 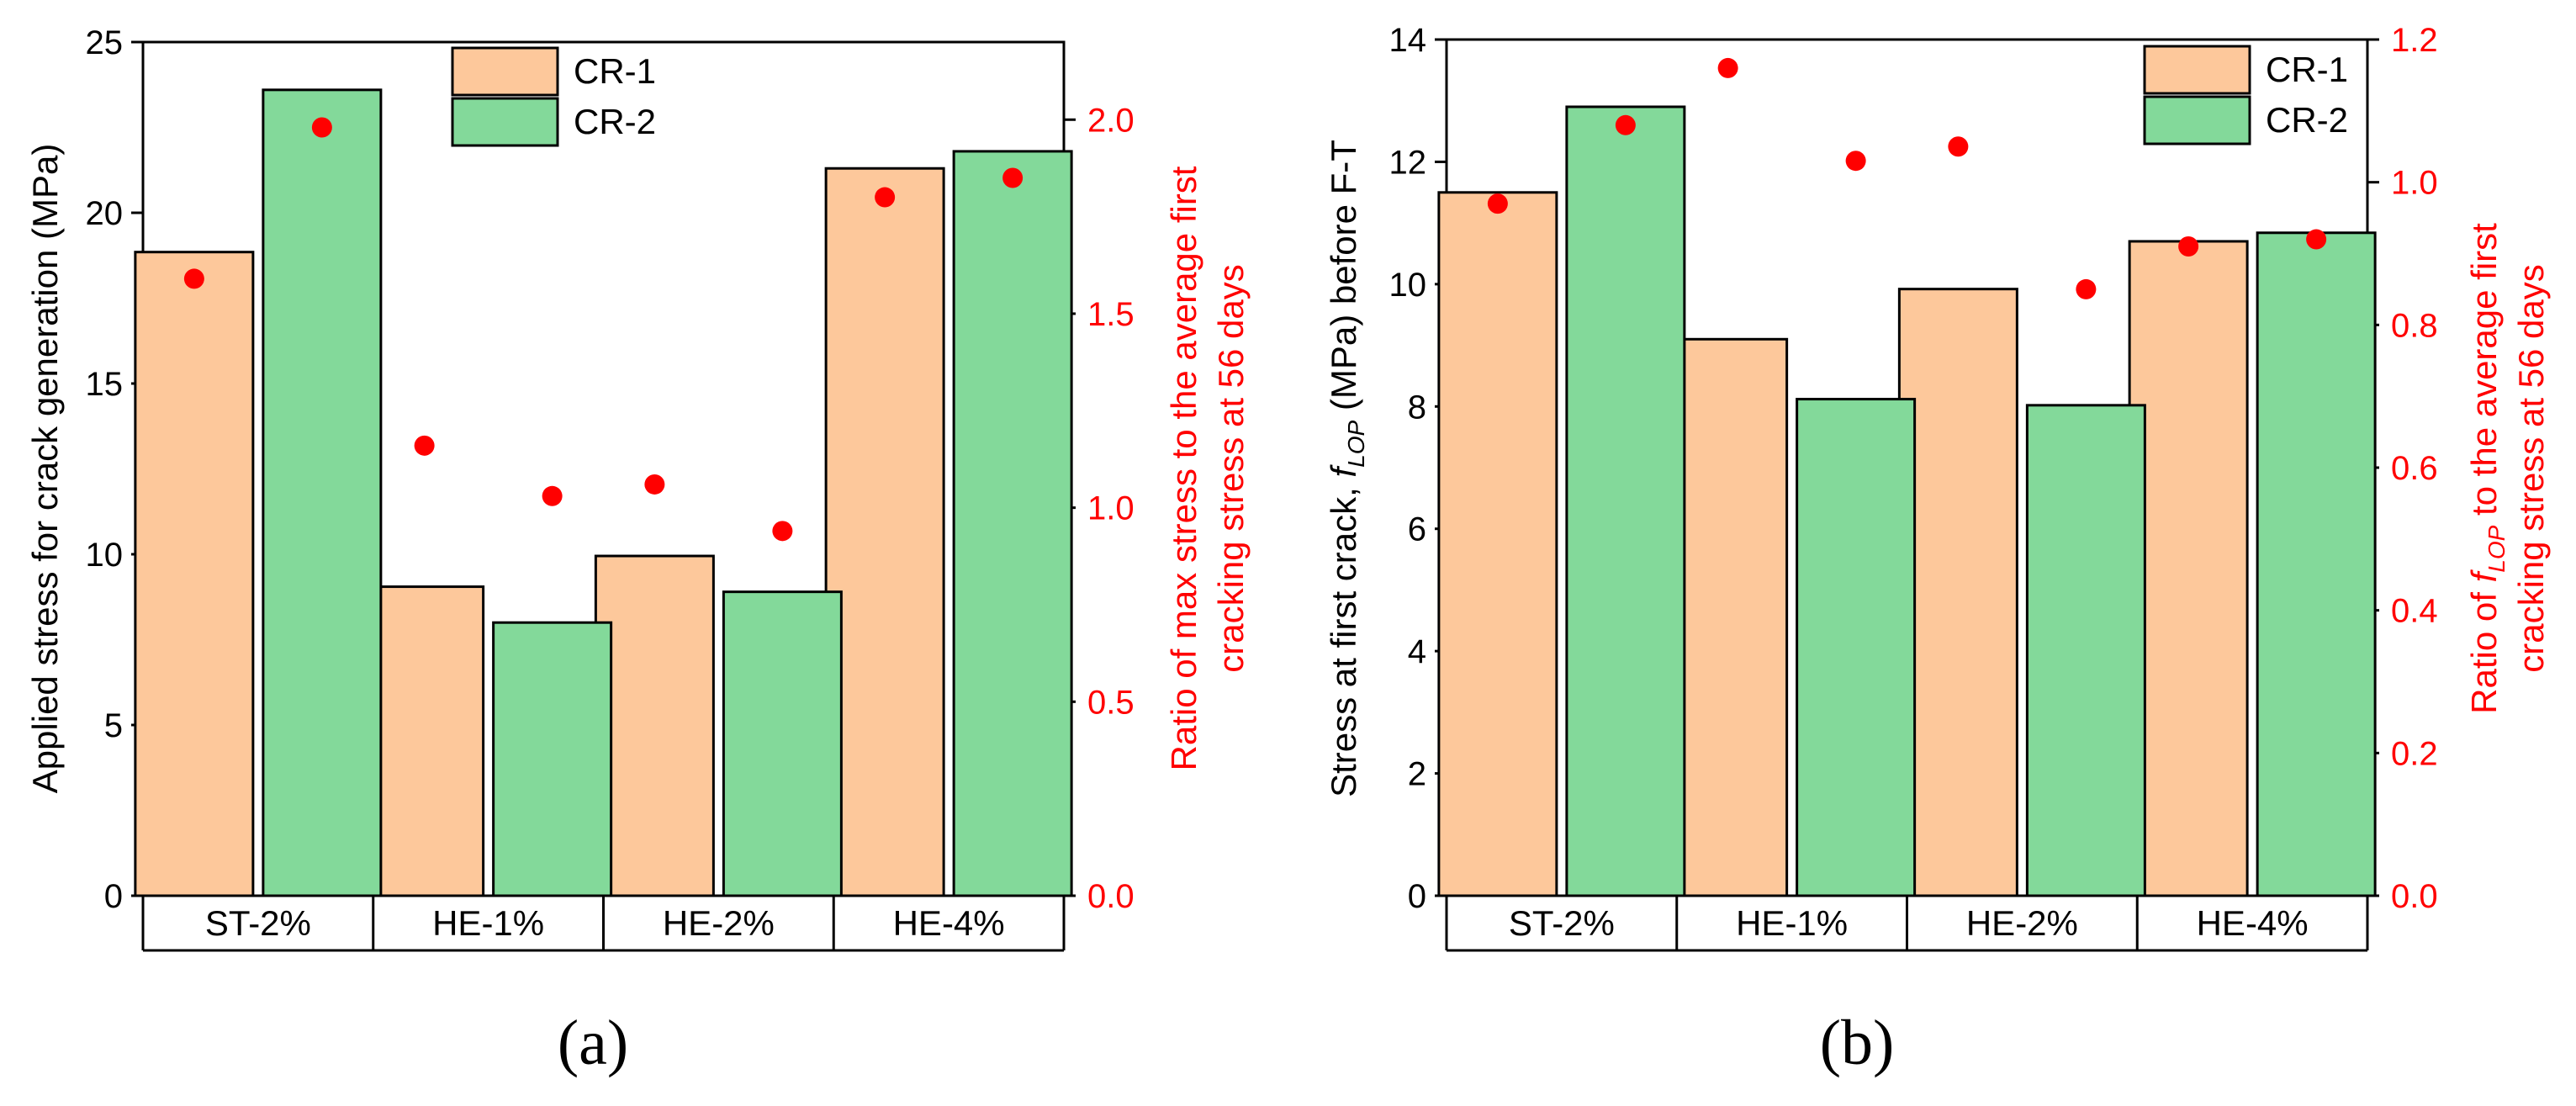 What do you see at coordinates (2414, 753) in the screenshot?
I see `right-tick-label: 0.2` at bounding box center [2414, 753].